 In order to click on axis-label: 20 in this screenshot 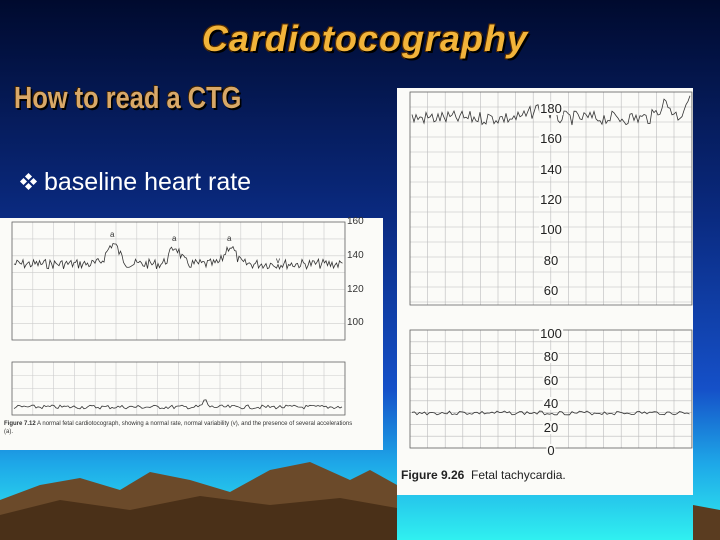, I will do `click(551, 427)`.